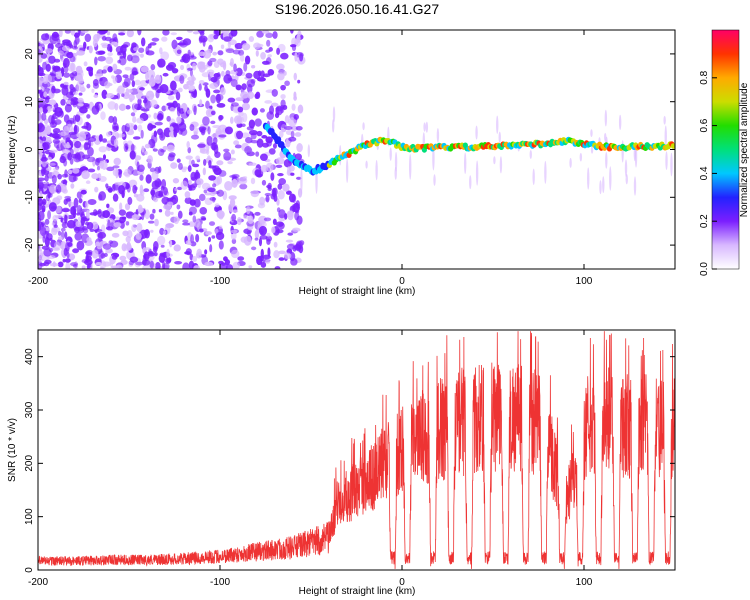 The width and height of the screenshot is (750, 600). I want to click on colorbar-tick-label: 0.6, so click(704, 125).